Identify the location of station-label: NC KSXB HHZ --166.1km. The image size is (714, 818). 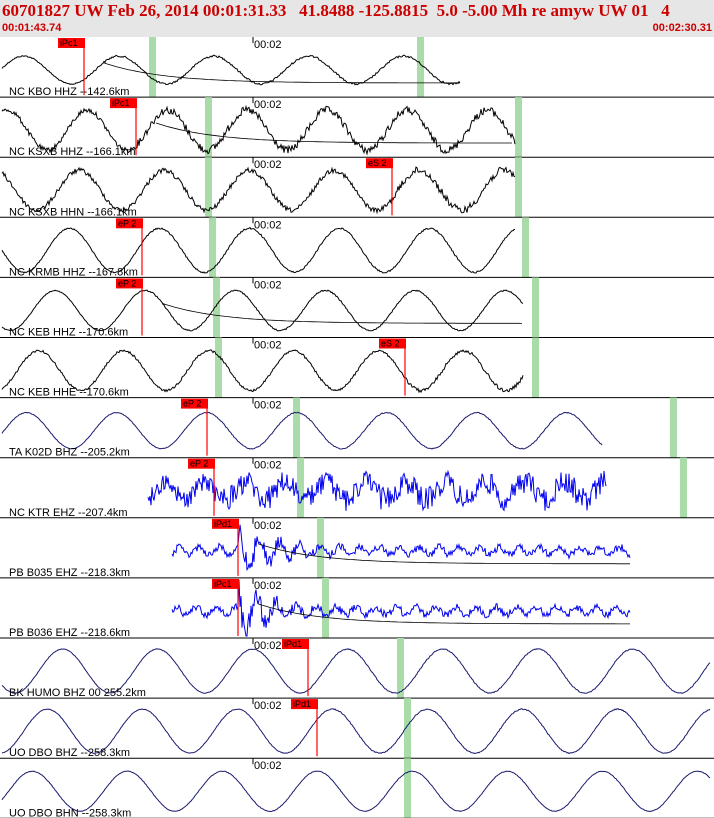
(72, 152).